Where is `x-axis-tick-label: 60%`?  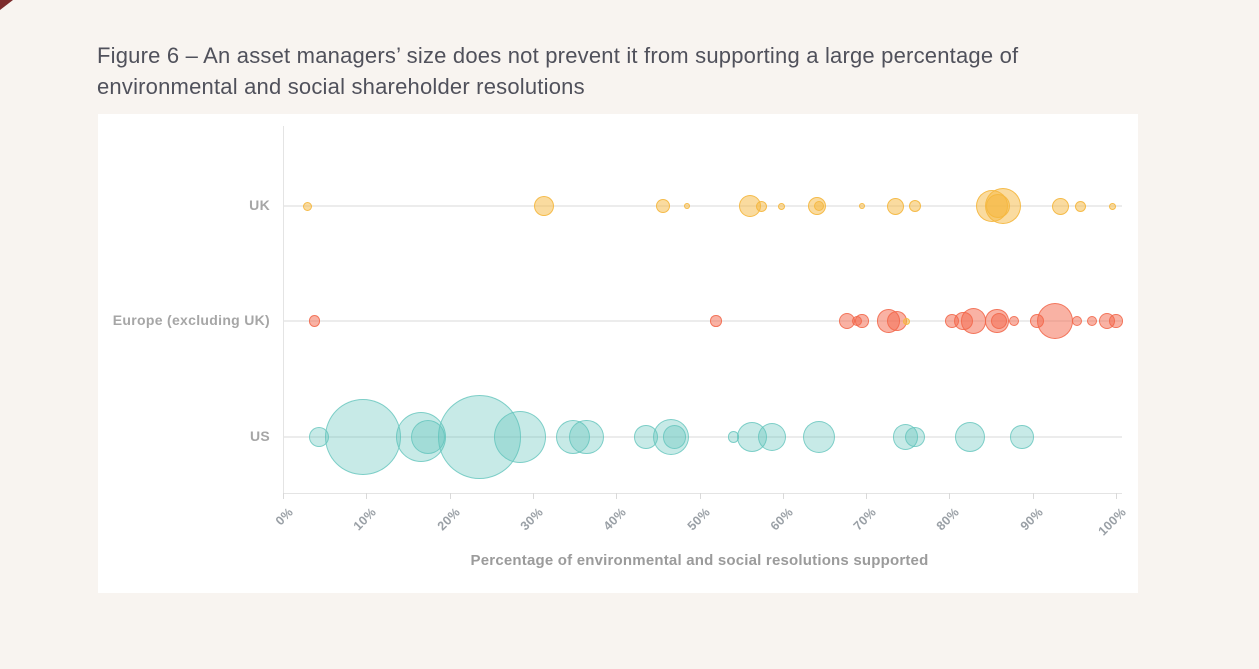 x-axis-tick-label: 60% is located at coordinates (781, 519).